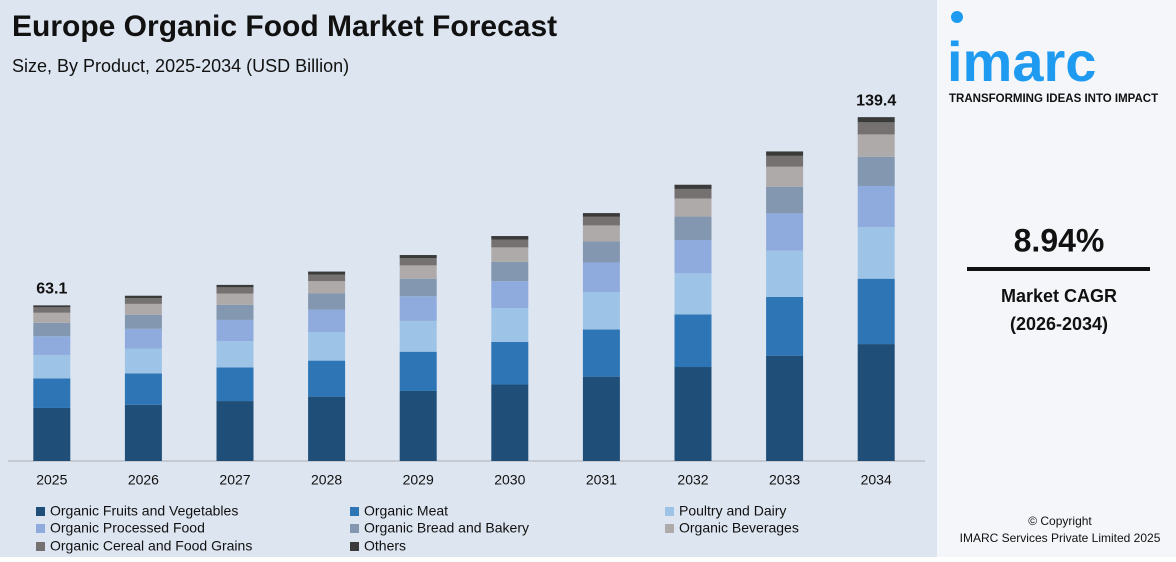  I want to click on x-tick-label: 2026, so click(143, 480).